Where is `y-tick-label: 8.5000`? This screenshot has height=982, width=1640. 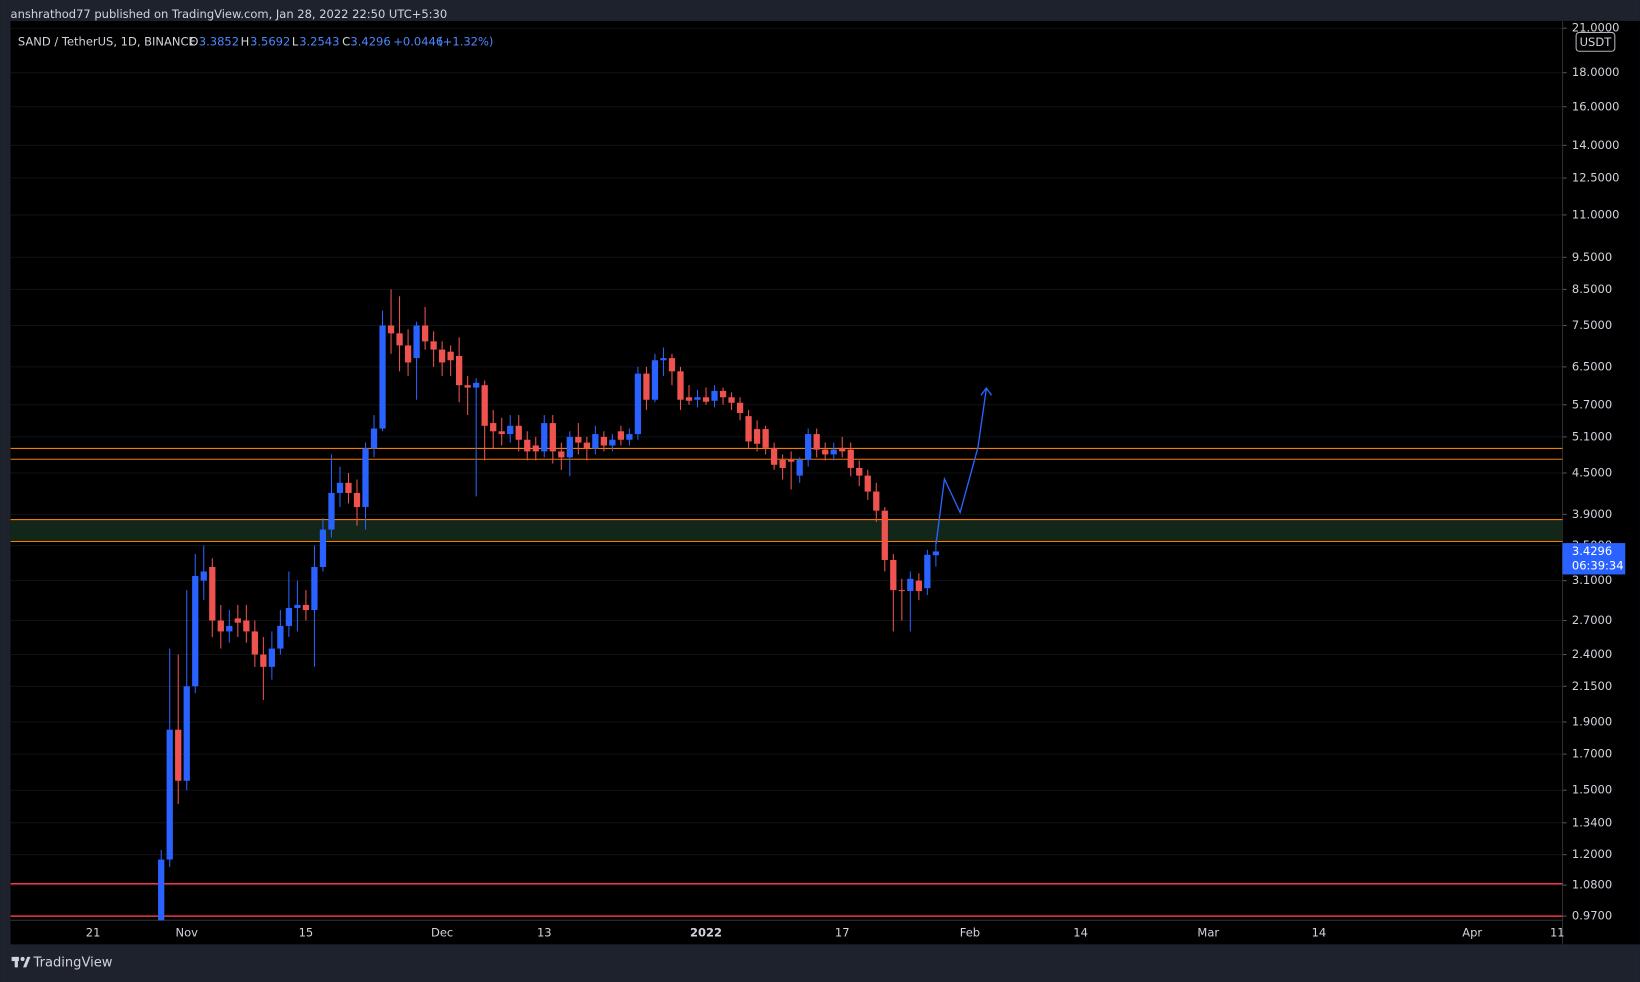 y-tick-label: 8.5000 is located at coordinates (1592, 289).